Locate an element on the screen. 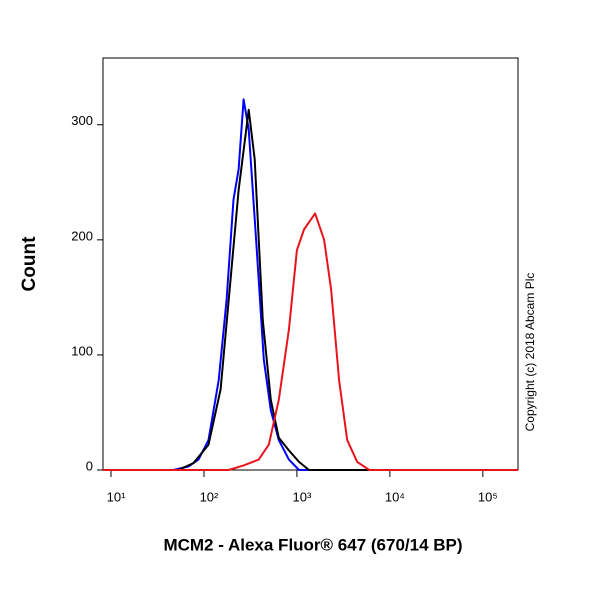 Image resolution: width=600 pixels, height=600 pixels. x-tick-label: 10¹ is located at coordinates (116, 496).